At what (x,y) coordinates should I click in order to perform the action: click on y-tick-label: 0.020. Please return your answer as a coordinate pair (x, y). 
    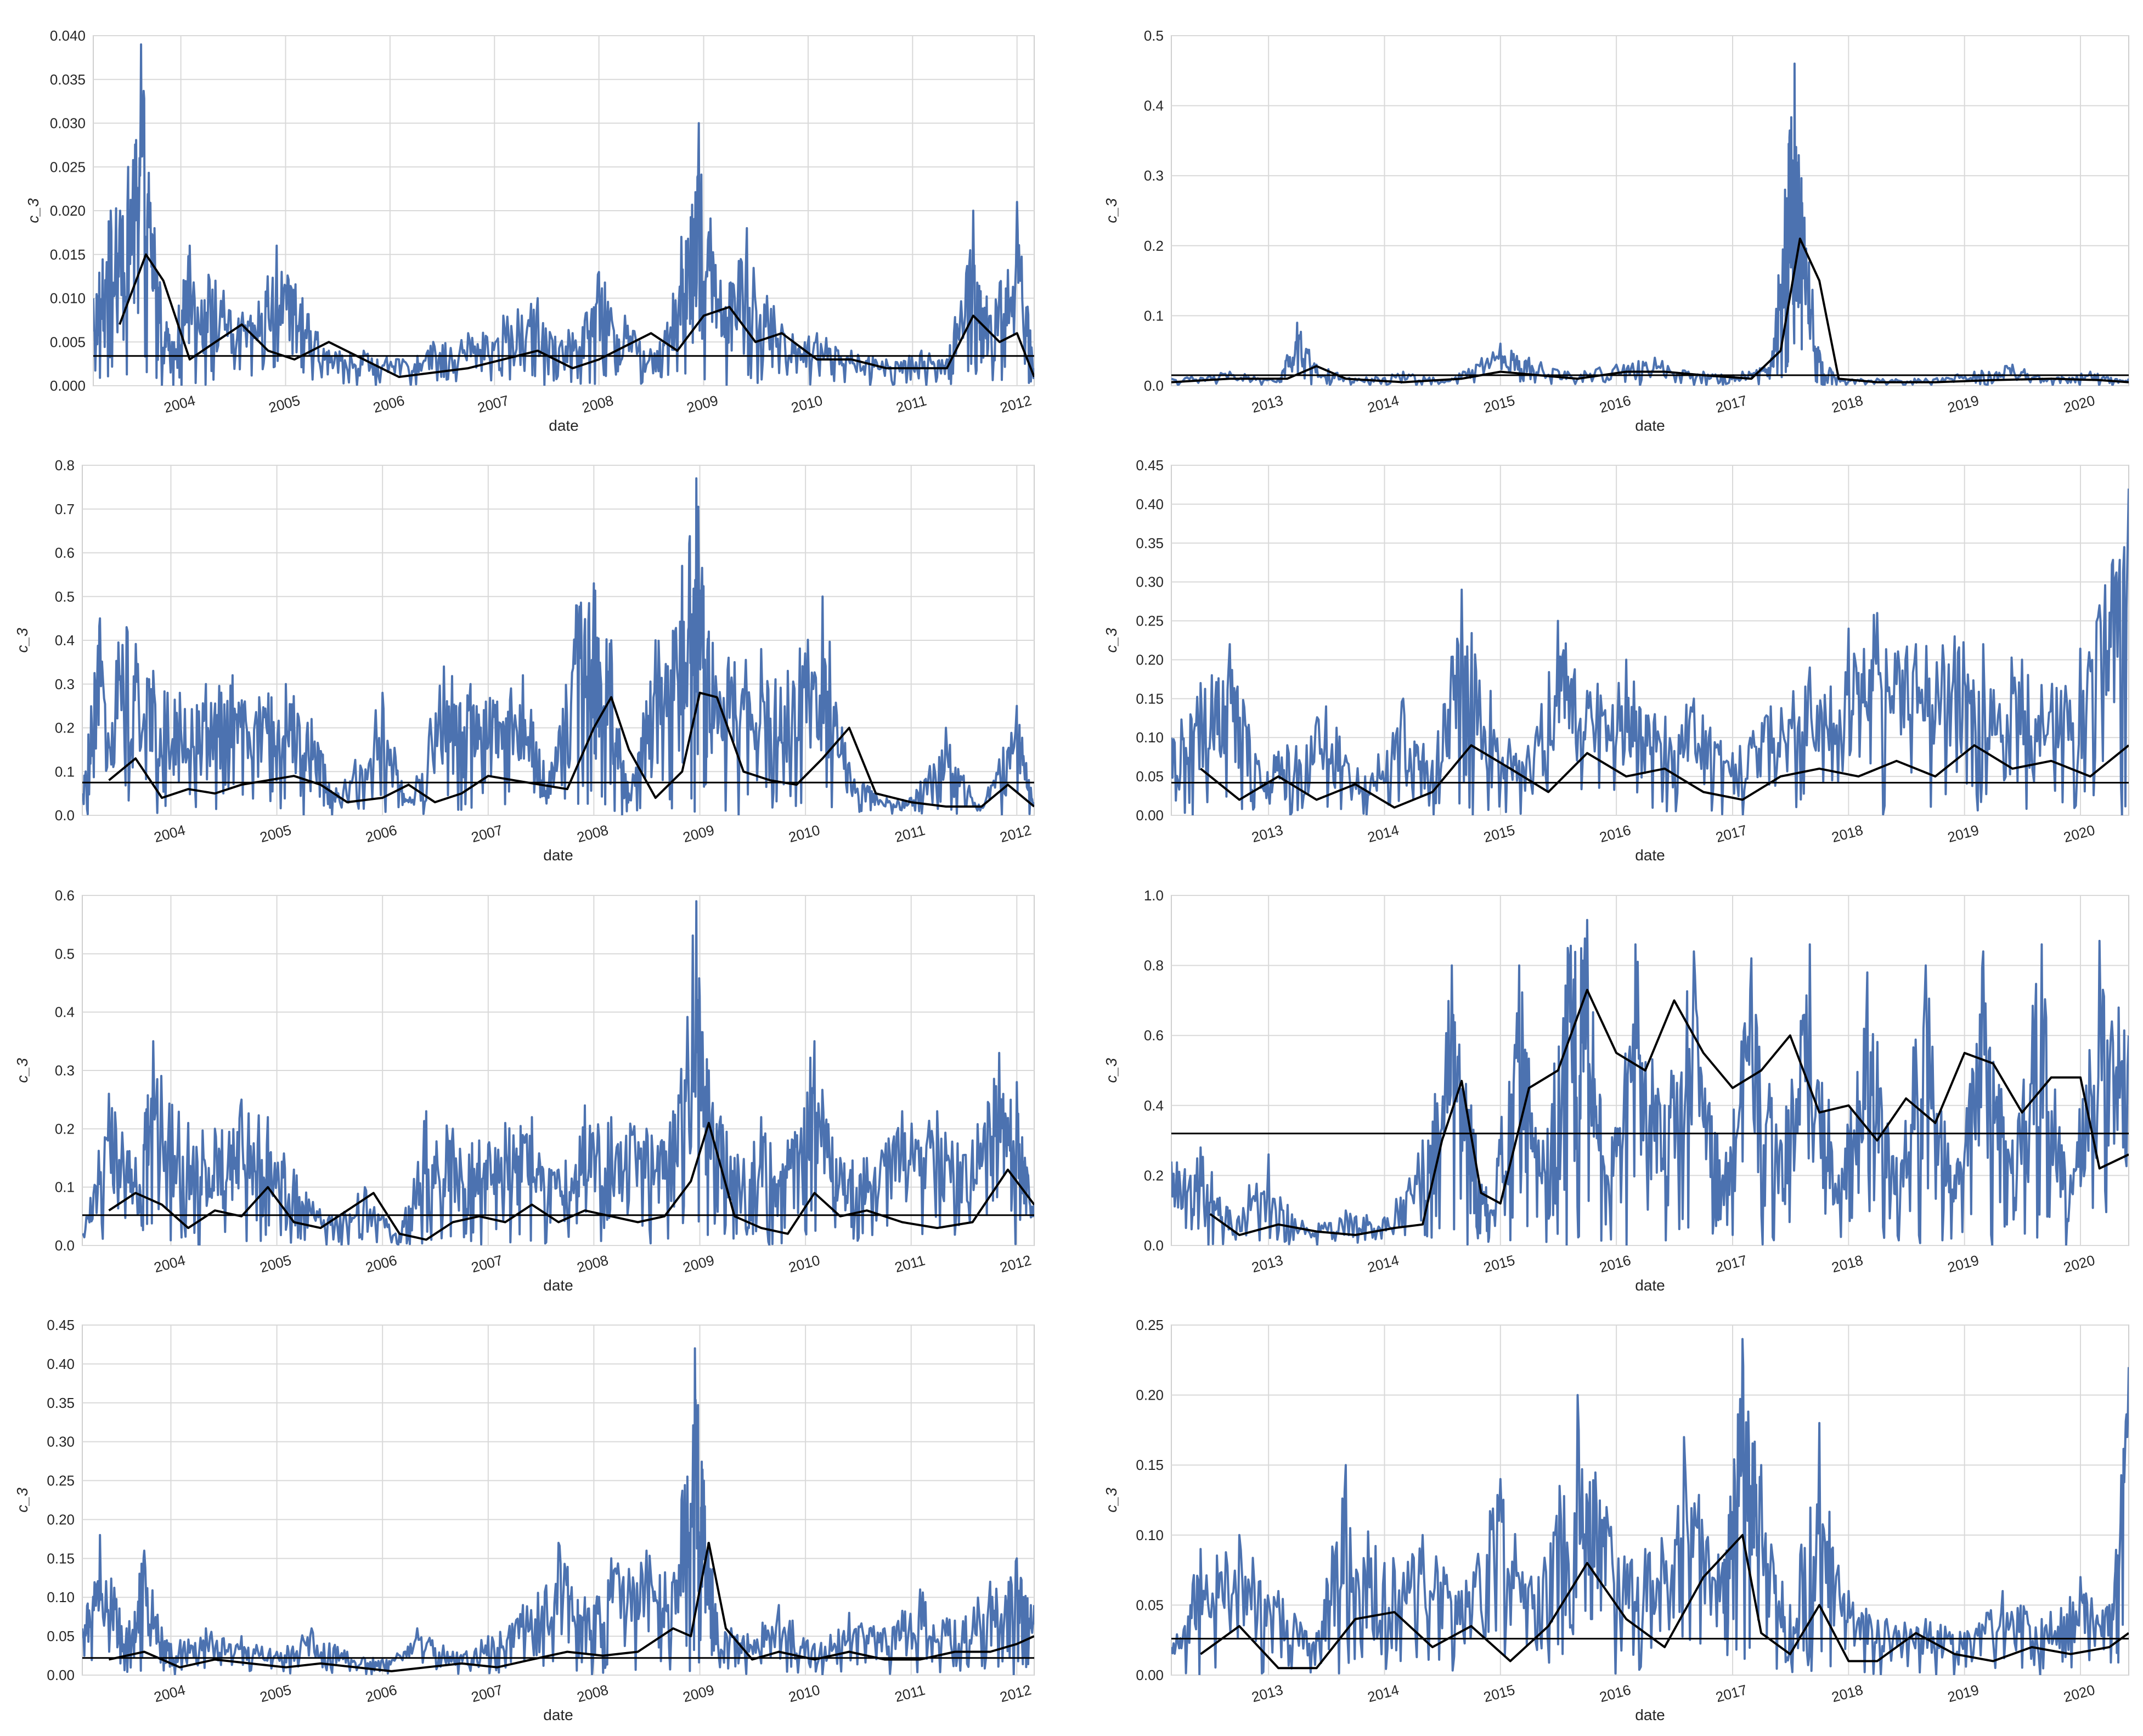
    Looking at the image, I should click on (68, 210).